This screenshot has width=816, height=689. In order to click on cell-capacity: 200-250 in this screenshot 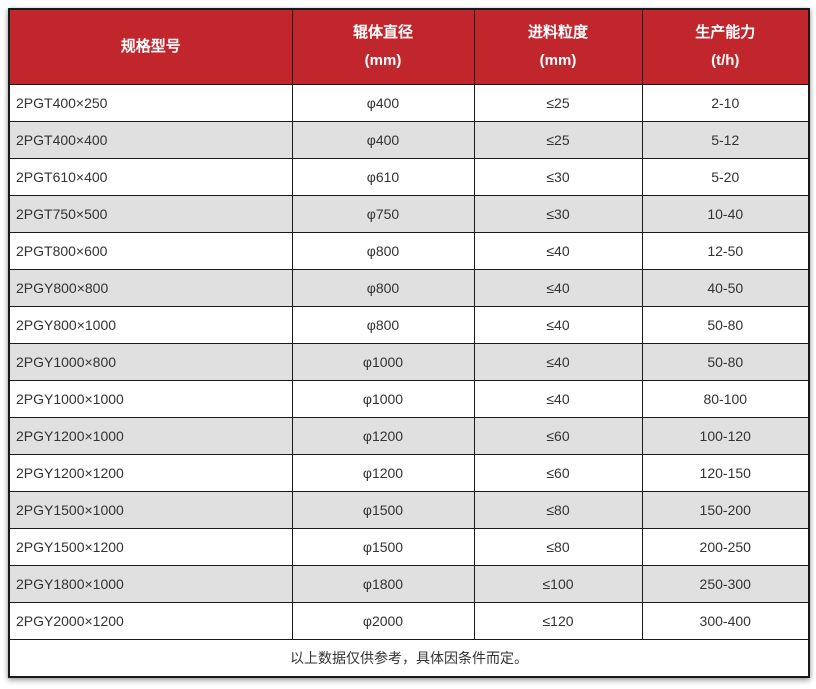, I will do `click(725, 547)`.